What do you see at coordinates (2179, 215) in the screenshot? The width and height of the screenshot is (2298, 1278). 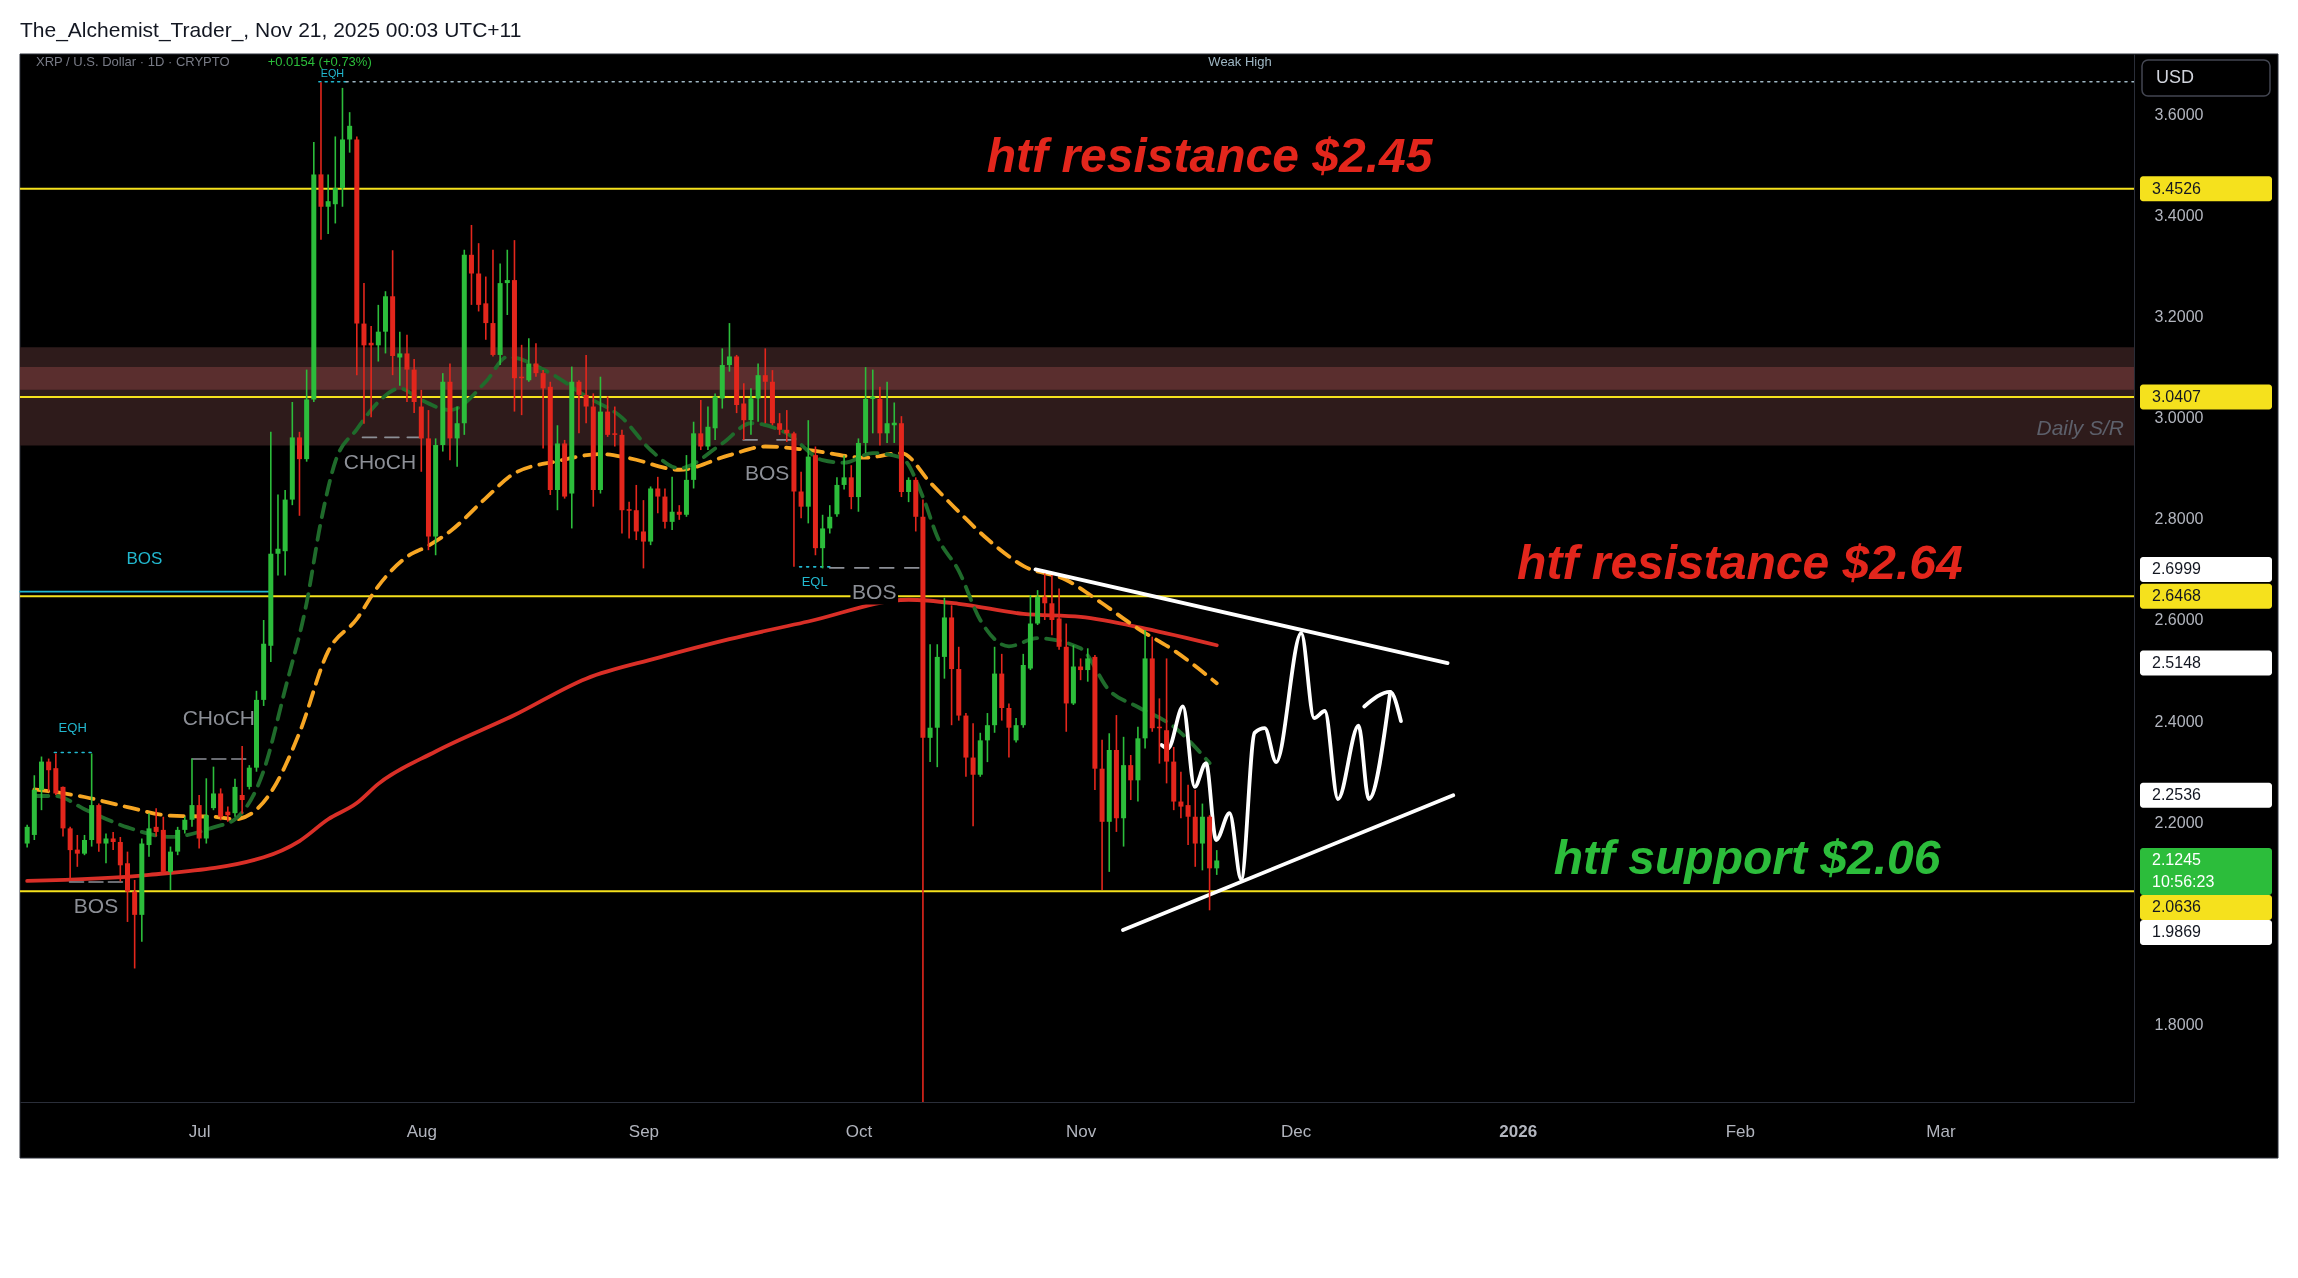 I see `y-tick-label: 3.4000` at bounding box center [2179, 215].